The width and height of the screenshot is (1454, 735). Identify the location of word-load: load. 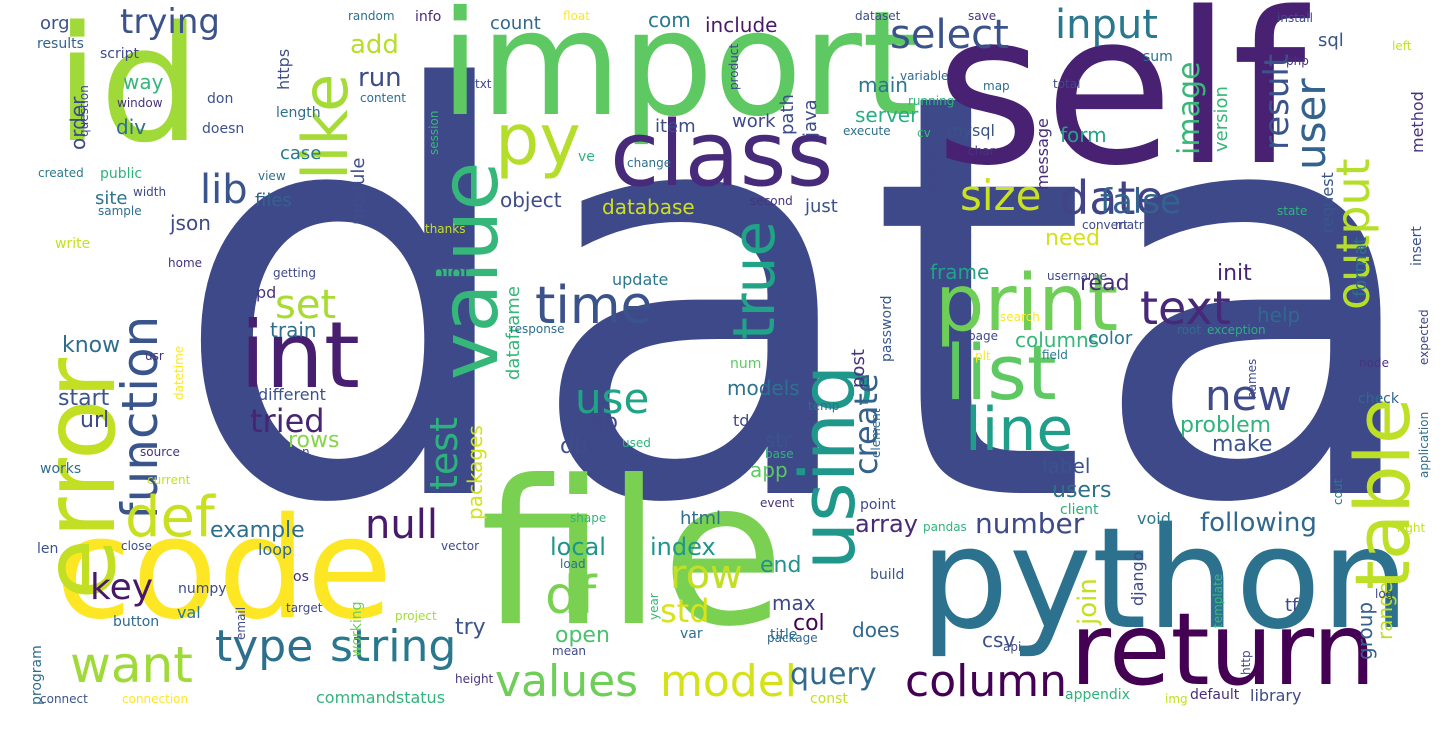
(573, 564).